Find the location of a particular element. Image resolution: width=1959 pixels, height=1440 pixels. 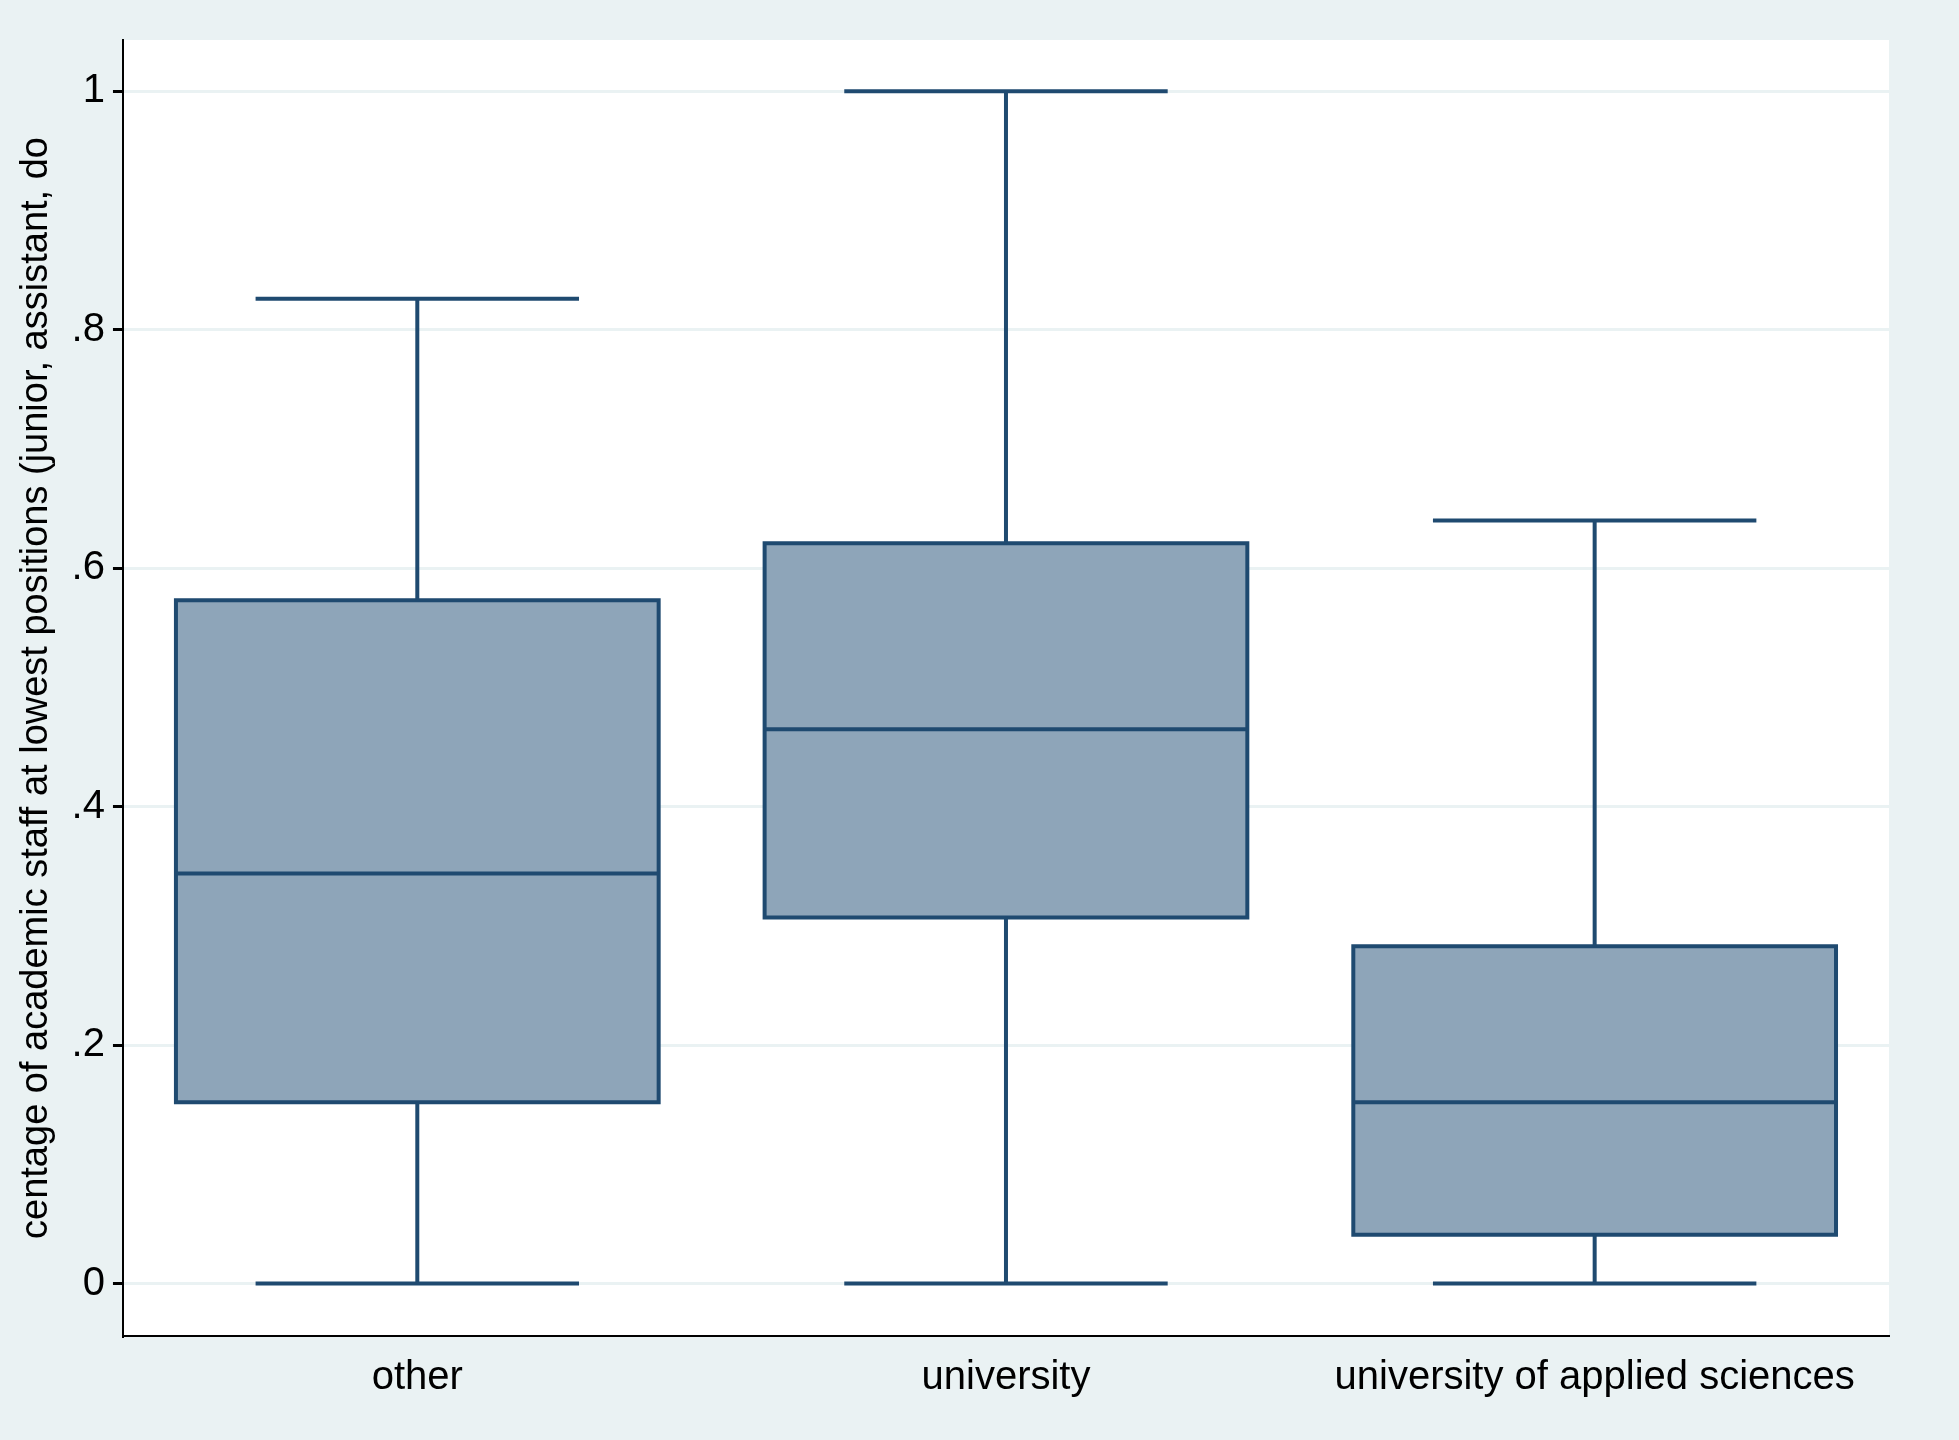

x-tick-label: other is located at coordinates (417, 1375).